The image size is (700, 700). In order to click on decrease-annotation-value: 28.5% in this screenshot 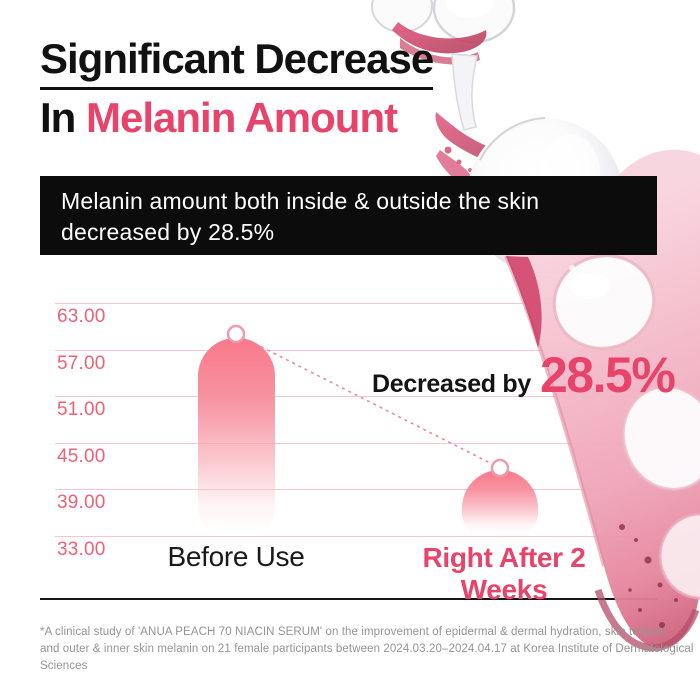, I will do `click(608, 375)`.